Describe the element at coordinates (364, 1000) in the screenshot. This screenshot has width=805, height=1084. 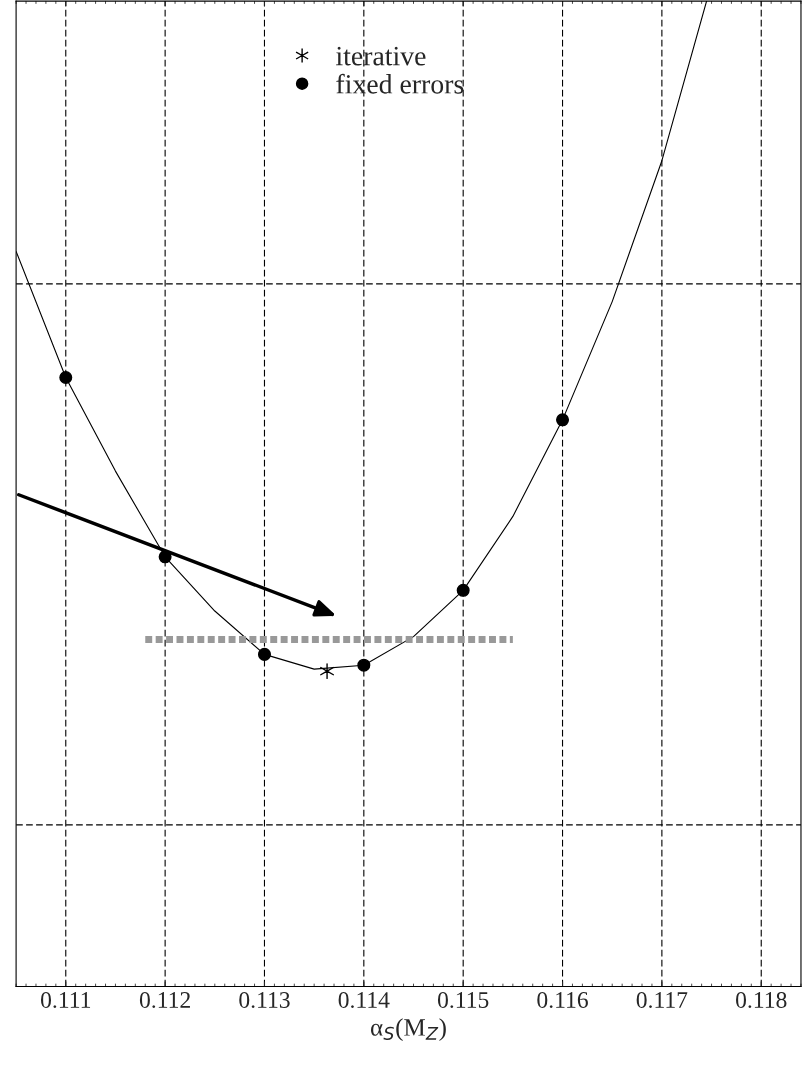
I see `x-tick-label: 0.114` at that location.